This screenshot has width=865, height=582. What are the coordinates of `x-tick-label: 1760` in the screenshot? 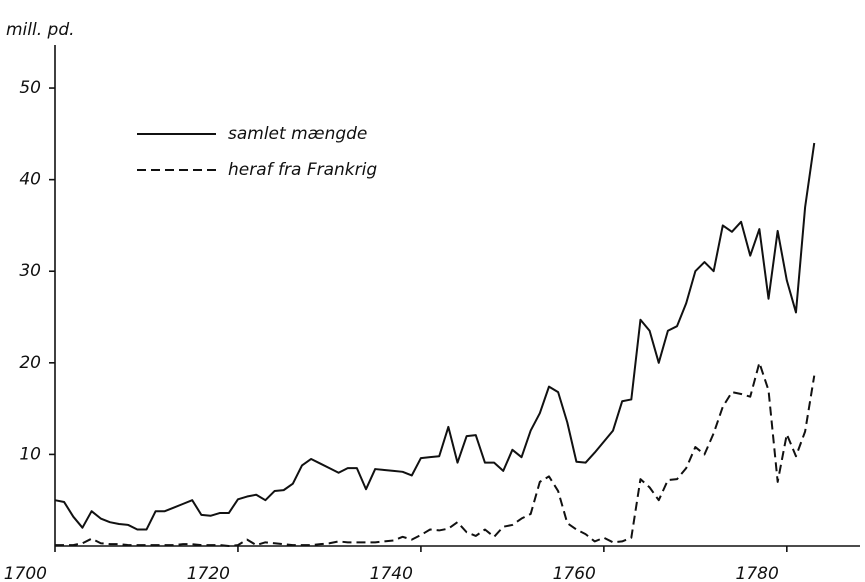 It's located at (574, 573).